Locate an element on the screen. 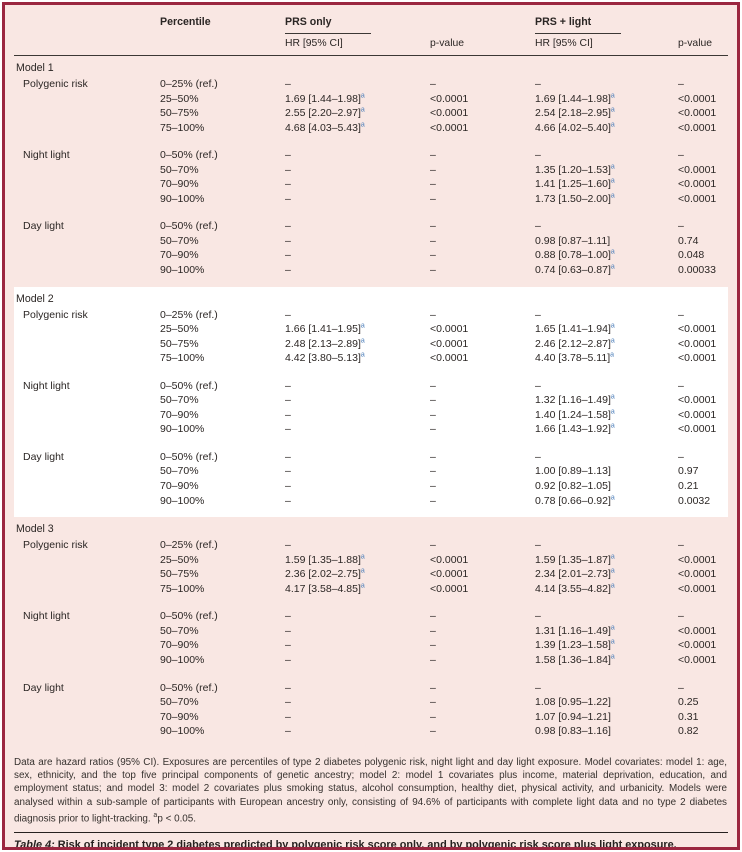 This screenshot has width=742, height=852. footnote-marker: a is located at coordinates (155, 815).